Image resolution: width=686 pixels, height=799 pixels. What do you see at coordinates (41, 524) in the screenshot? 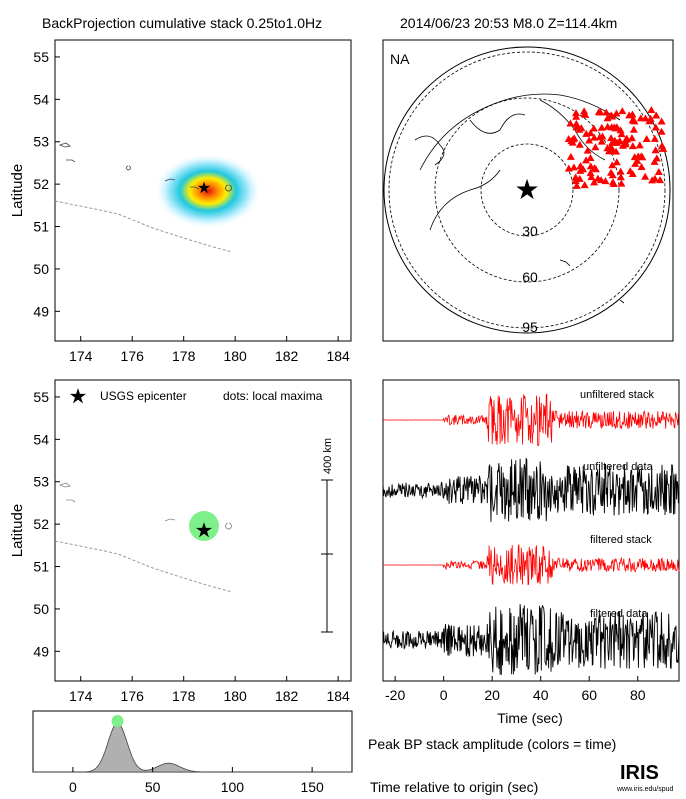
I see `maxima-map-ytick-label: 52` at bounding box center [41, 524].